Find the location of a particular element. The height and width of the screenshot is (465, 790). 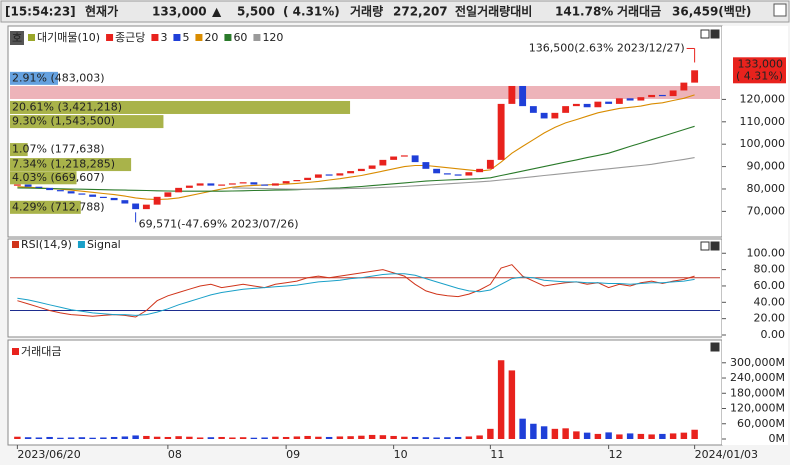

profile-label: 1.07% (177,638) is located at coordinates (58, 149).